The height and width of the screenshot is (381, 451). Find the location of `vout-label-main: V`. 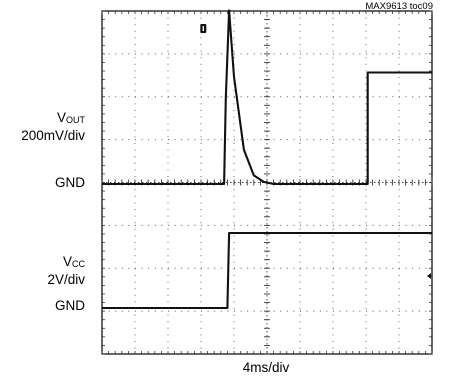

vout-label-main: V is located at coordinates (61, 117).